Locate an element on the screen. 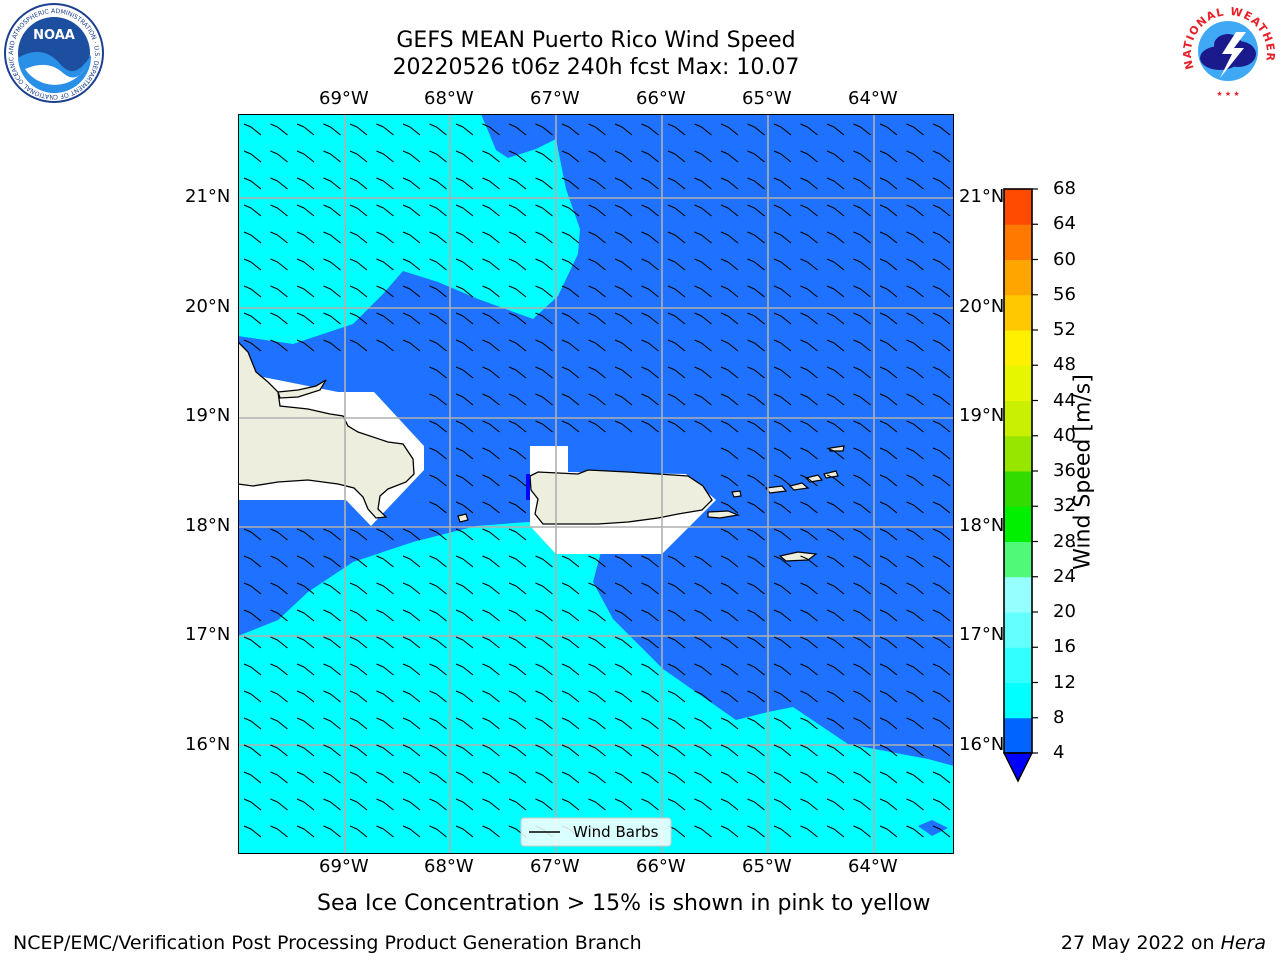 This screenshot has height=960, width=1280. colorbar-band is located at coordinates (1018, 348).